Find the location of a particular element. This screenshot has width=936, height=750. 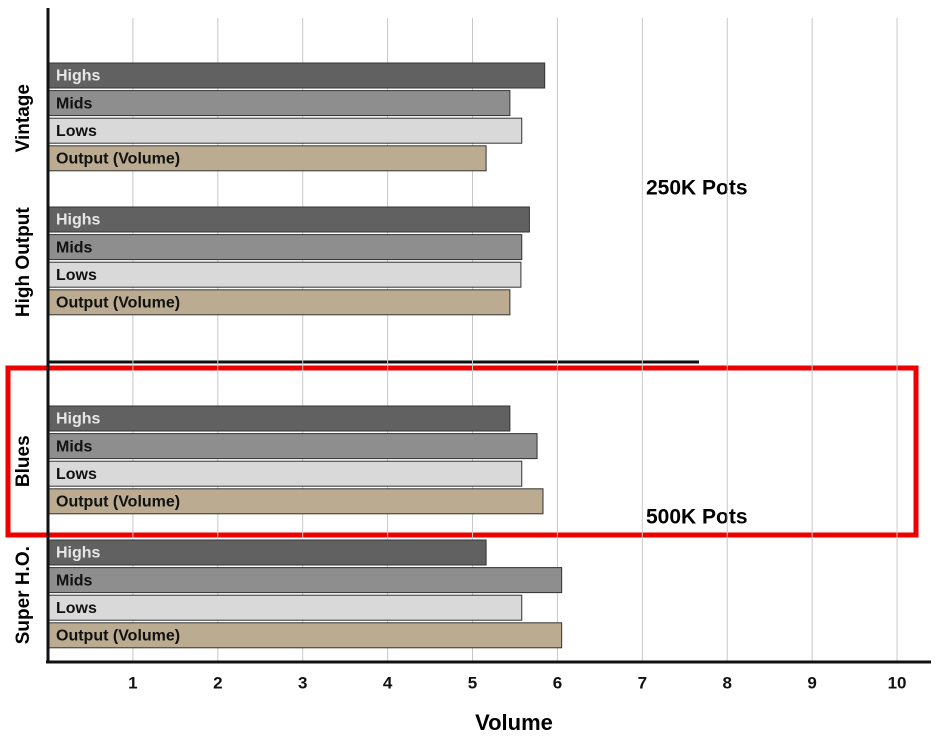

category-label: High Output is located at coordinates (23, 262).